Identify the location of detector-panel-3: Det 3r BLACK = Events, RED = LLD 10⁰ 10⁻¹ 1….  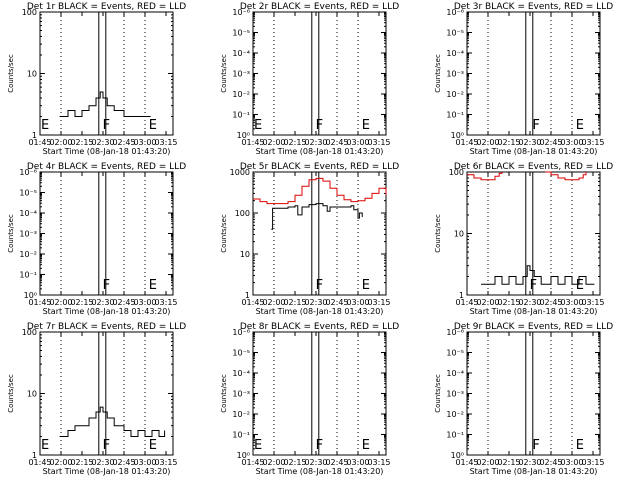
(523, 79).